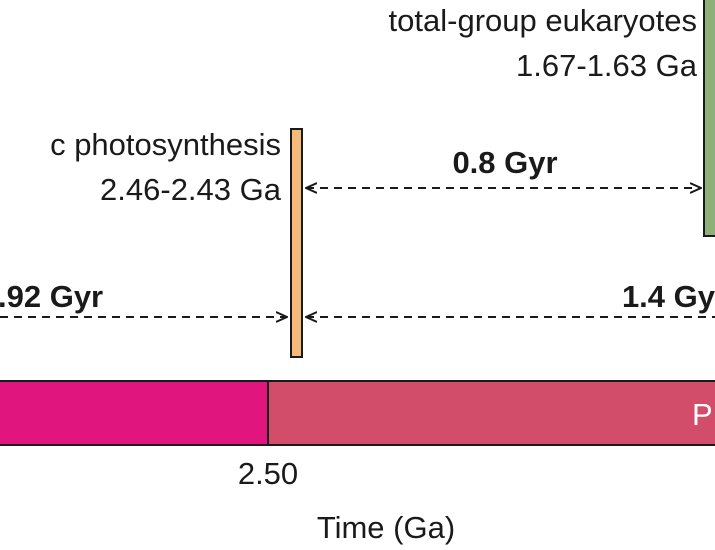 The image size is (715, 550). What do you see at coordinates (134, 413) in the screenshot?
I see `eon-band-left` at bounding box center [134, 413].